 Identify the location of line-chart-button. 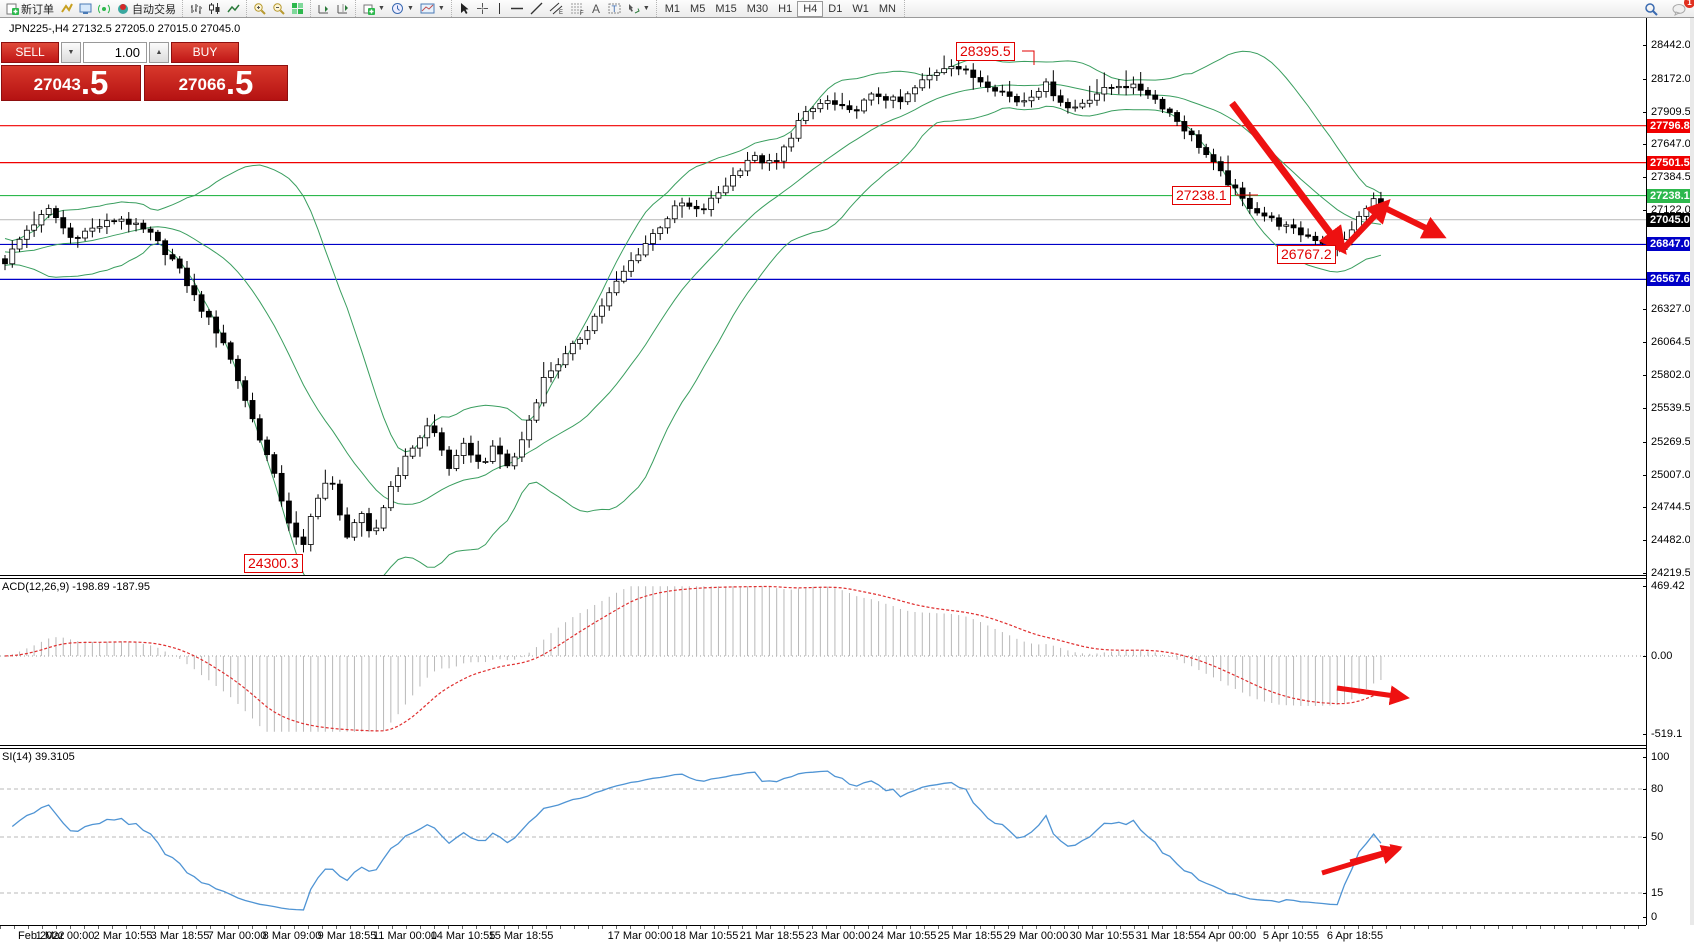
(233, 9).